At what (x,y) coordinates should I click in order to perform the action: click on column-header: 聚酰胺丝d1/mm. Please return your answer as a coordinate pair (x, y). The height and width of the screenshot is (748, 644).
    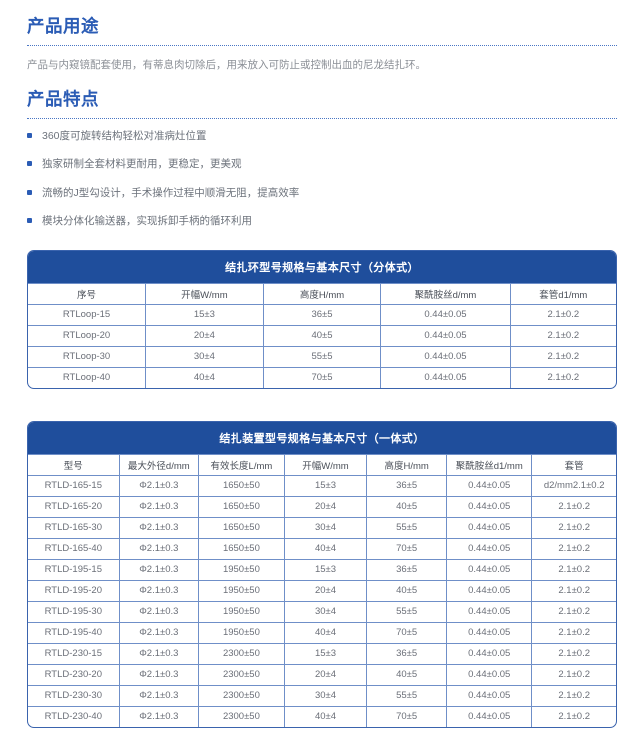
    Looking at the image, I should click on (489, 464).